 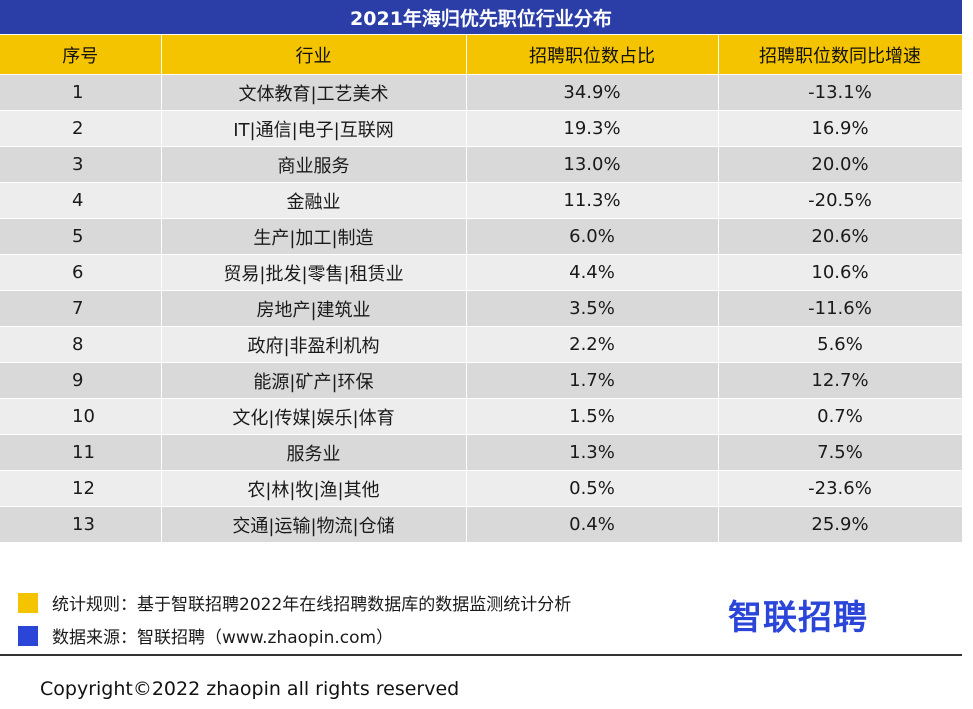 I want to click on column-header-no: 序号, so click(x=81, y=55).